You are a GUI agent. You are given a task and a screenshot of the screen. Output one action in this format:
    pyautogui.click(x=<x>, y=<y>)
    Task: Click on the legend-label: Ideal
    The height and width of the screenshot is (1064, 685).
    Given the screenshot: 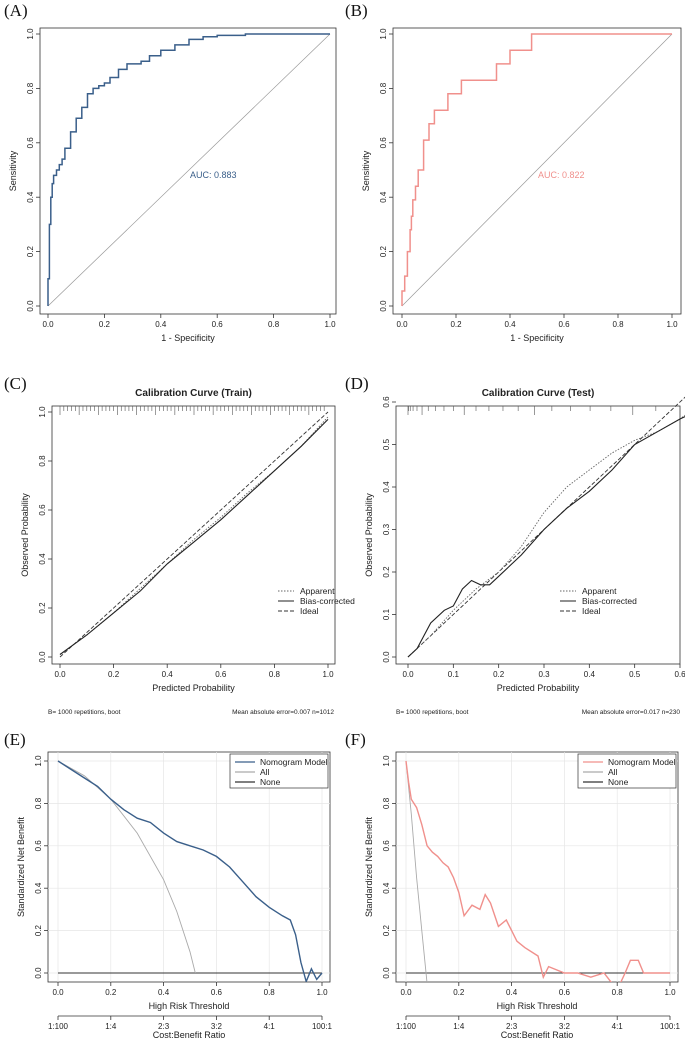 What is the action you would take?
    pyautogui.click(x=309, y=611)
    